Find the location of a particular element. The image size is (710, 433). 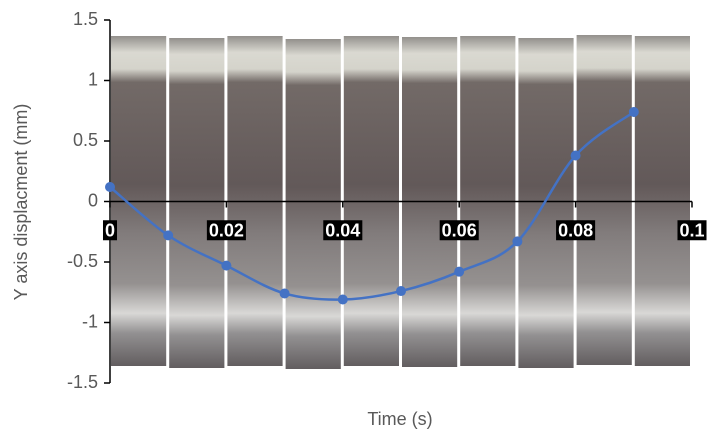

x-tick-label: 0 is located at coordinates (110, 230).